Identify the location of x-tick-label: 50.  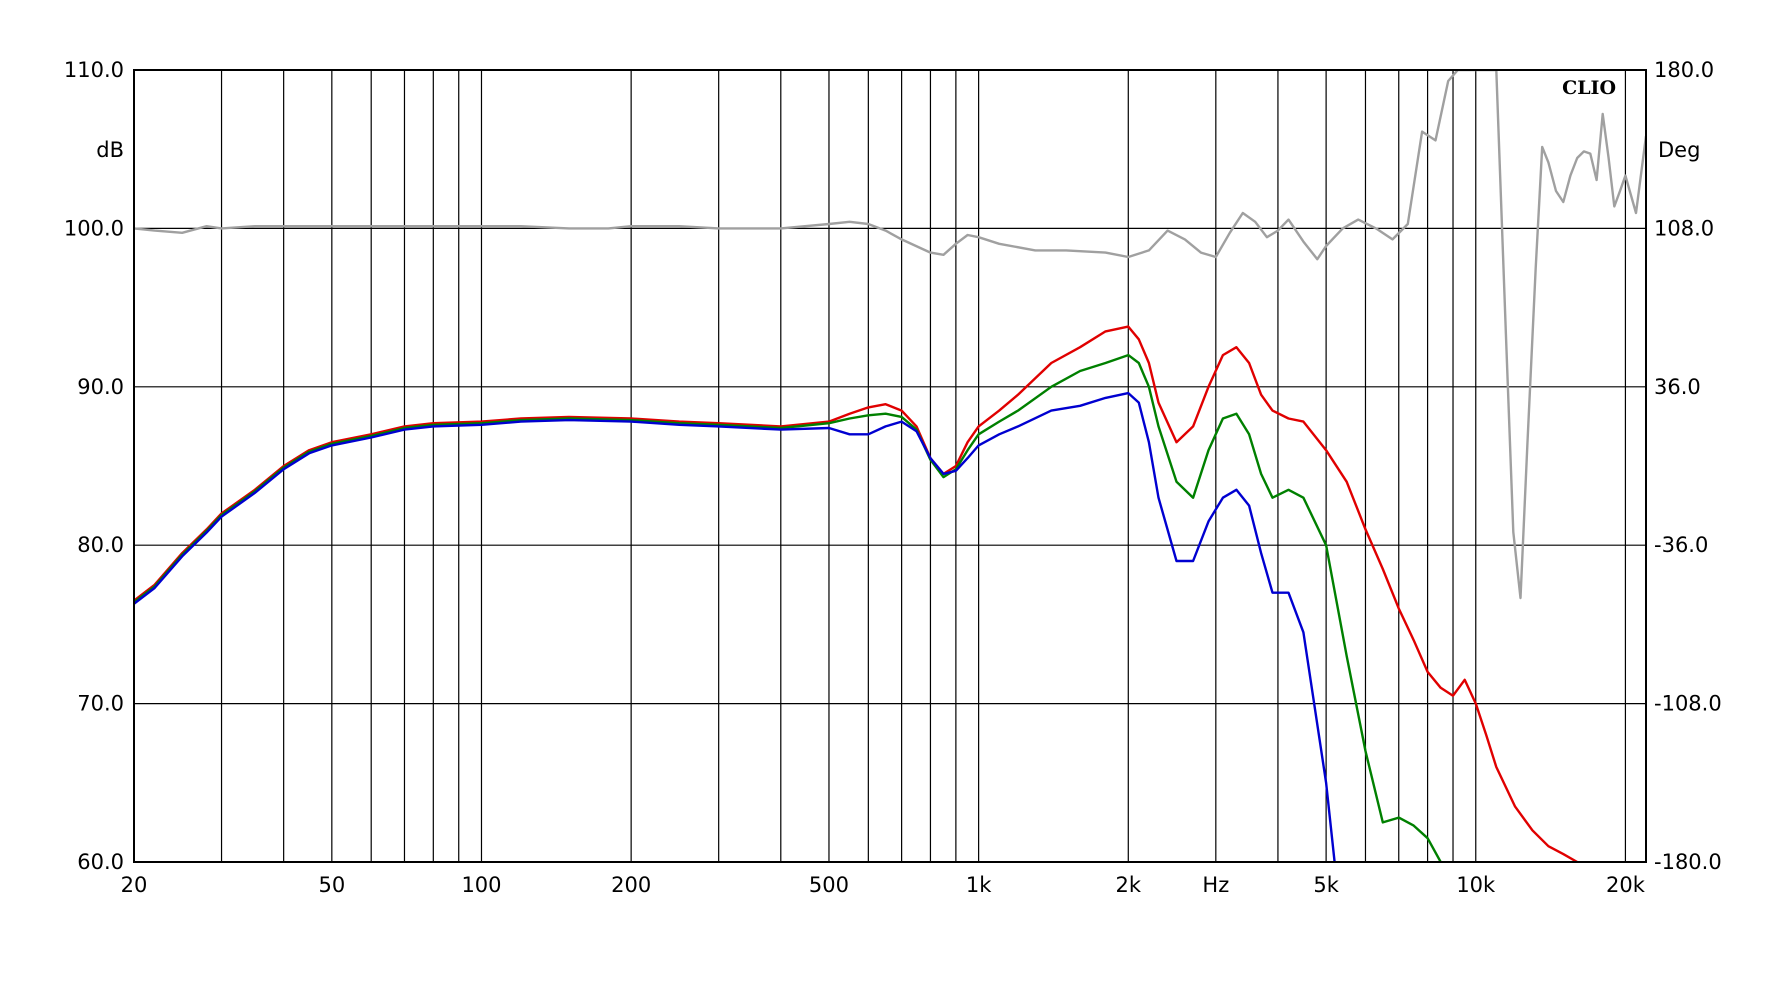
(331, 885).